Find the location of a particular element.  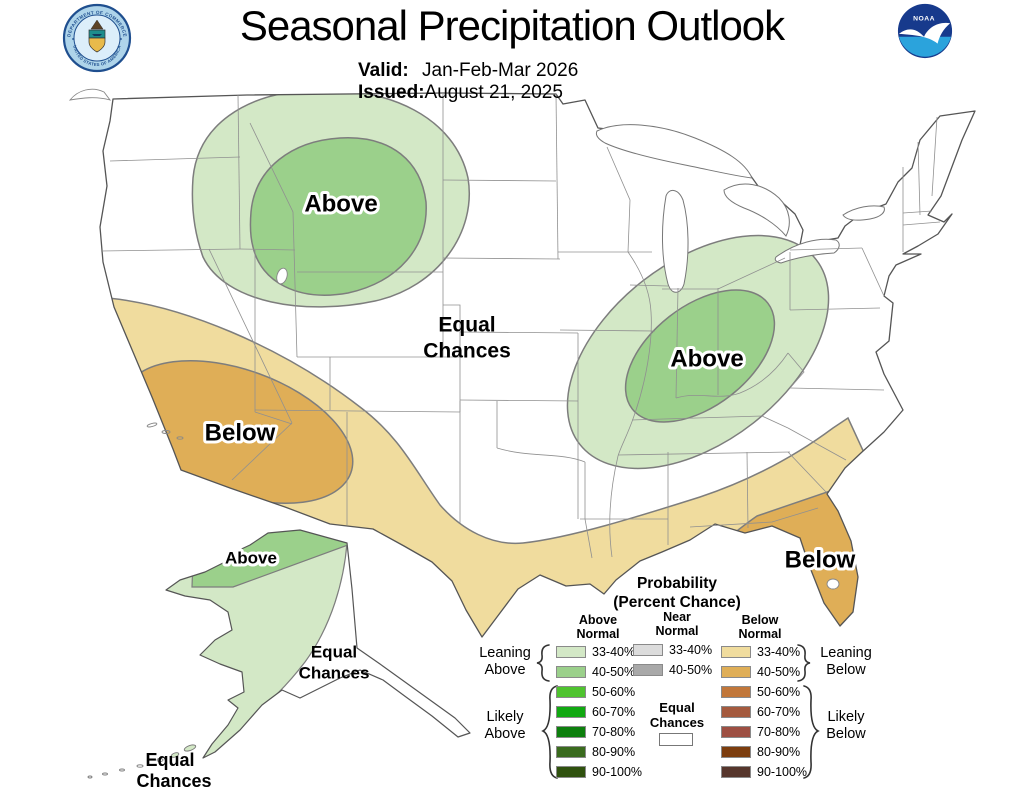

issued-line: Issued:August 21, 2025 is located at coordinates (468, 93).